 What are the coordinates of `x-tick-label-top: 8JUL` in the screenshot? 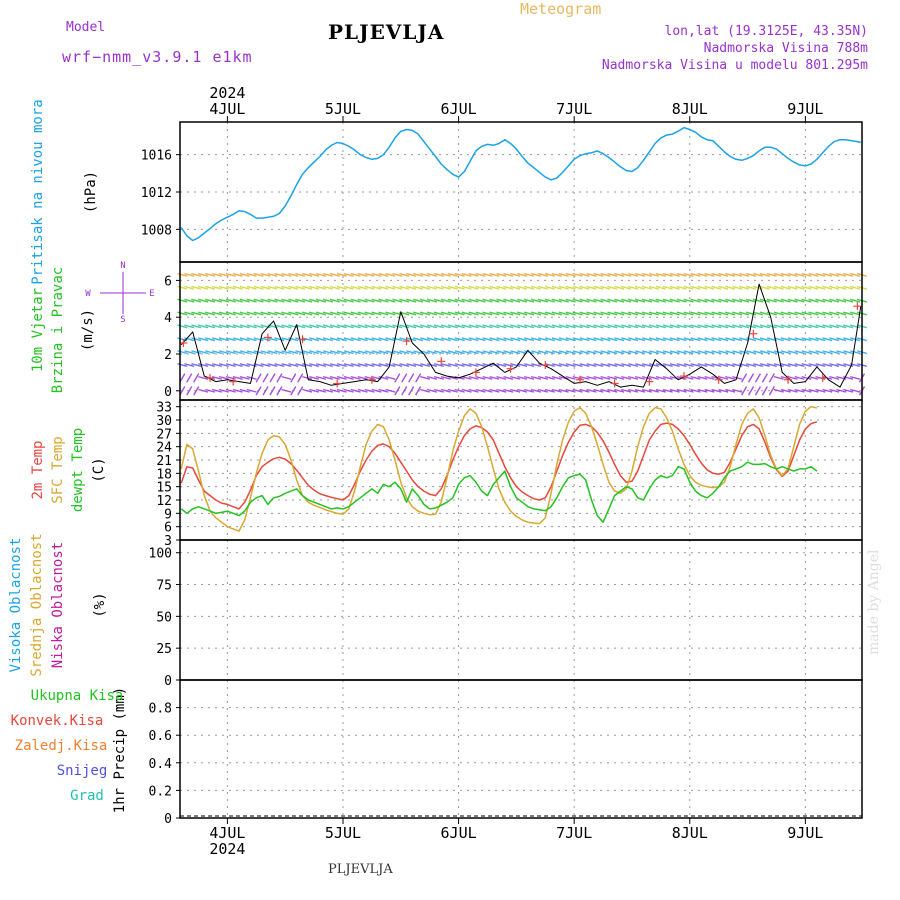 It's located at (690, 109).